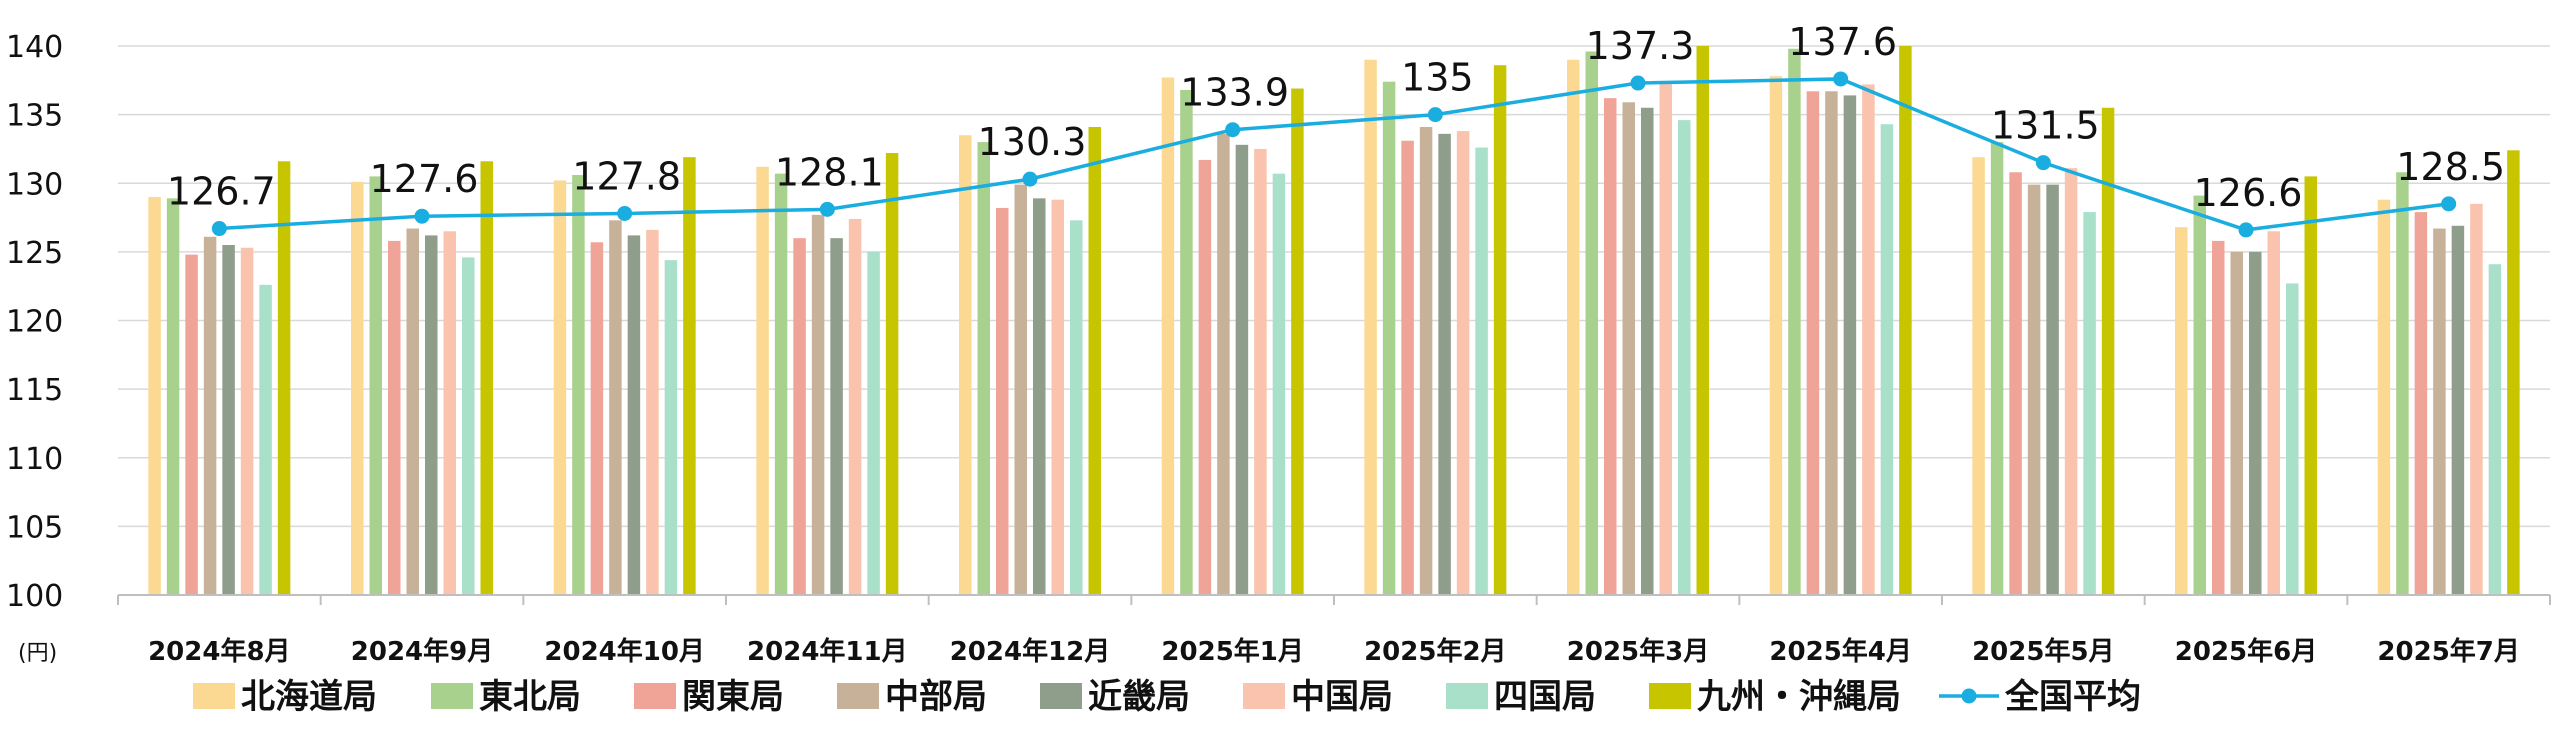 This screenshot has width=2560, height=736. What do you see at coordinates (1638, 651) in the screenshot?
I see `x-tick-label: 2025年3月` at bounding box center [1638, 651].